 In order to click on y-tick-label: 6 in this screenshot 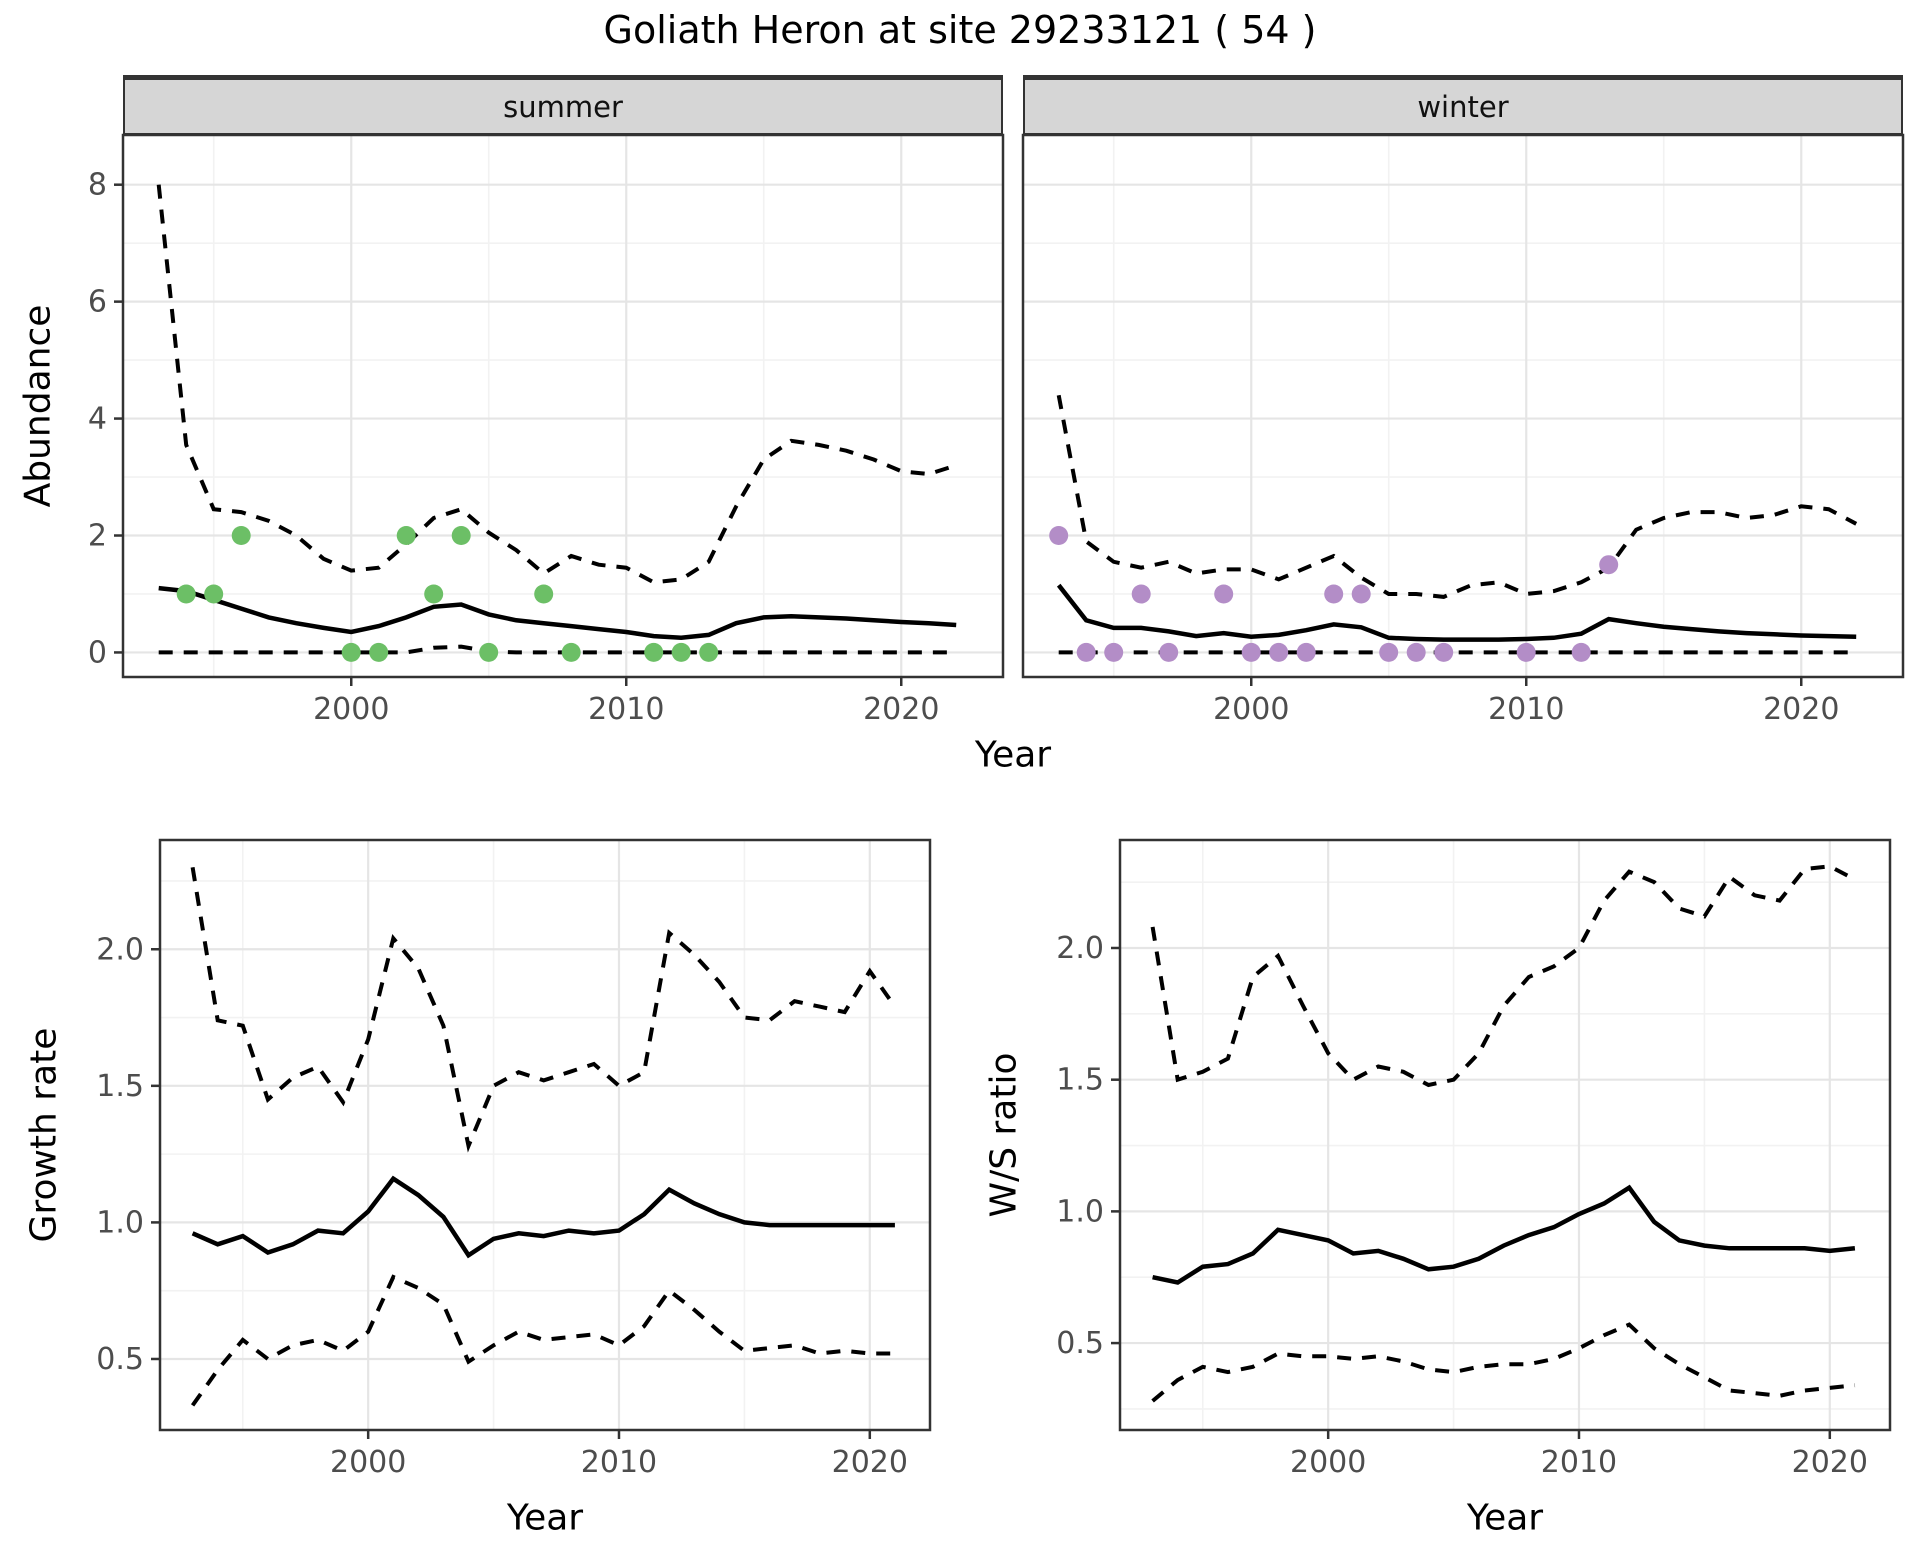, I will do `click(97, 302)`.